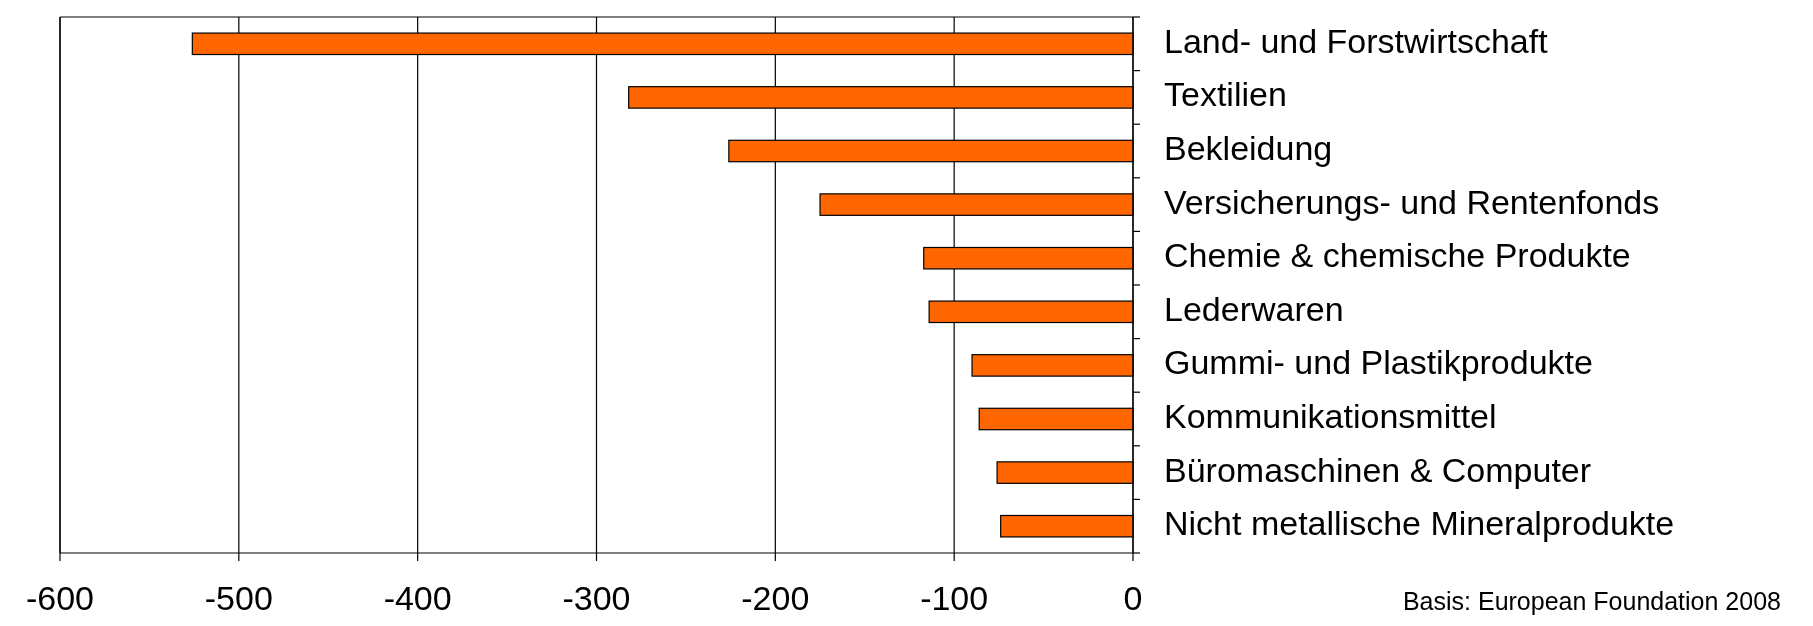  Describe the element at coordinates (1397, 255) in the screenshot. I see `y-tick-label: Chemie & chemische Produkte` at that location.